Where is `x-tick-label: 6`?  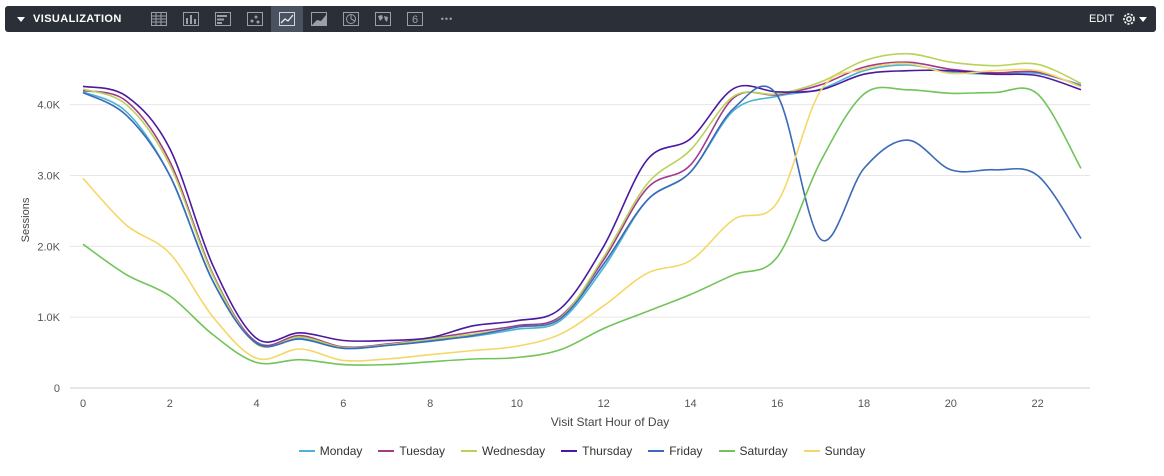 x-tick-label: 6 is located at coordinates (343, 404).